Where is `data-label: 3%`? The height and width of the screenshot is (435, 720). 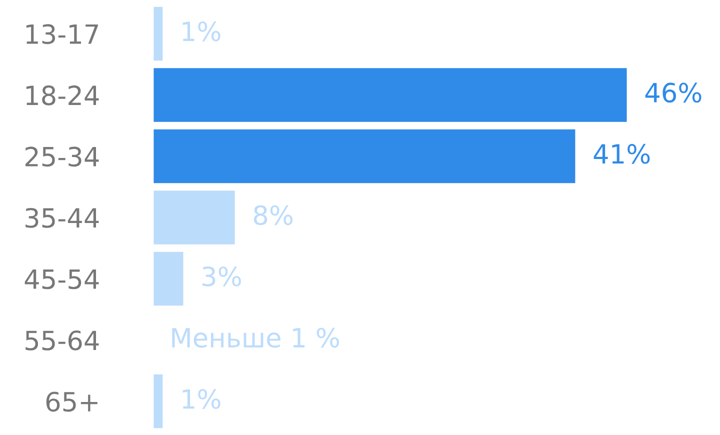 data-label: 3% is located at coordinates (221, 276).